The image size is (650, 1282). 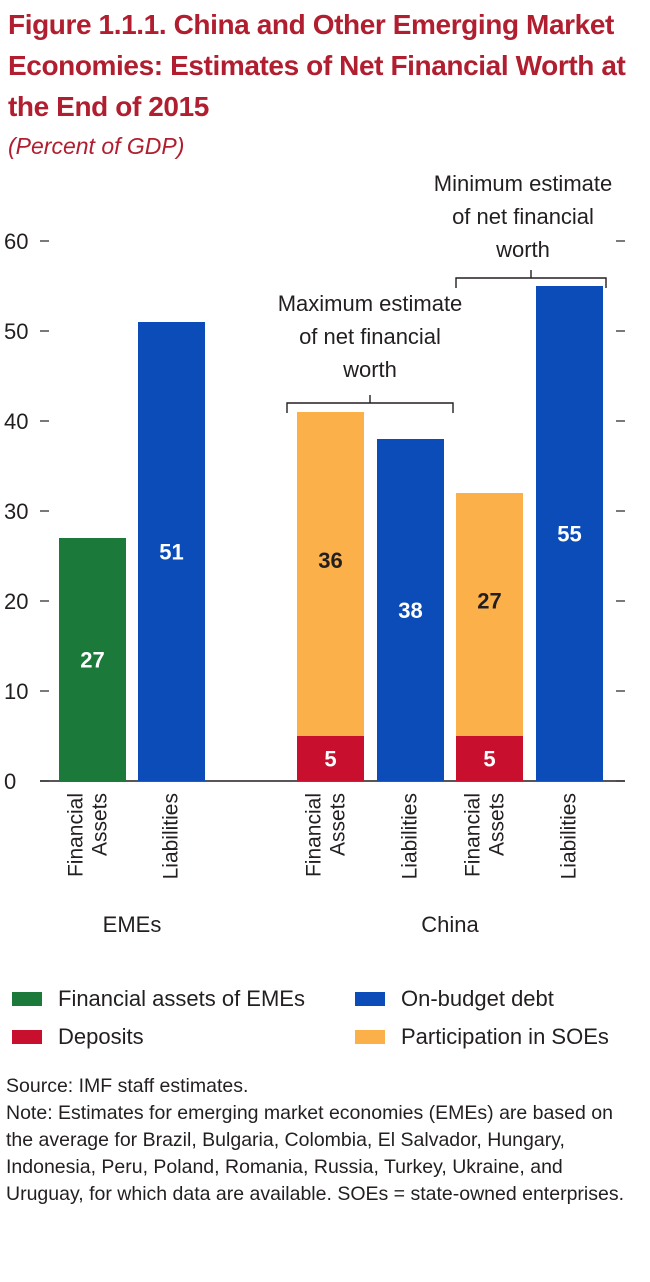 What do you see at coordinates (181, 998) in the screenshot?
I see `legend-label: Financial assets of EMEs` at bounding box center [181, 998].